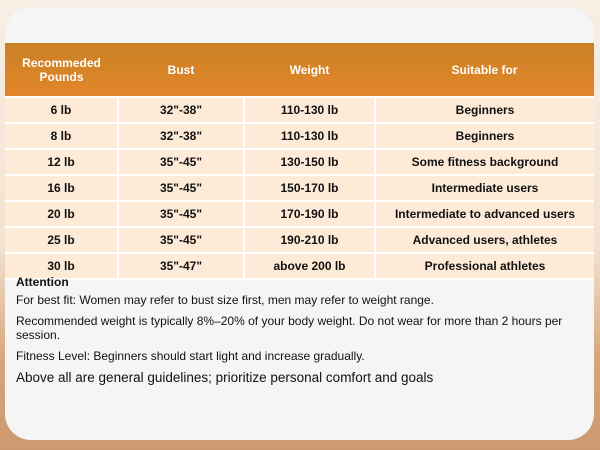 The image size is (600, 450). What do you see at coordinates (309, 162) in the screenshot?
I see `table-cell: 130-150 lb` at bounding box center [309, 162].